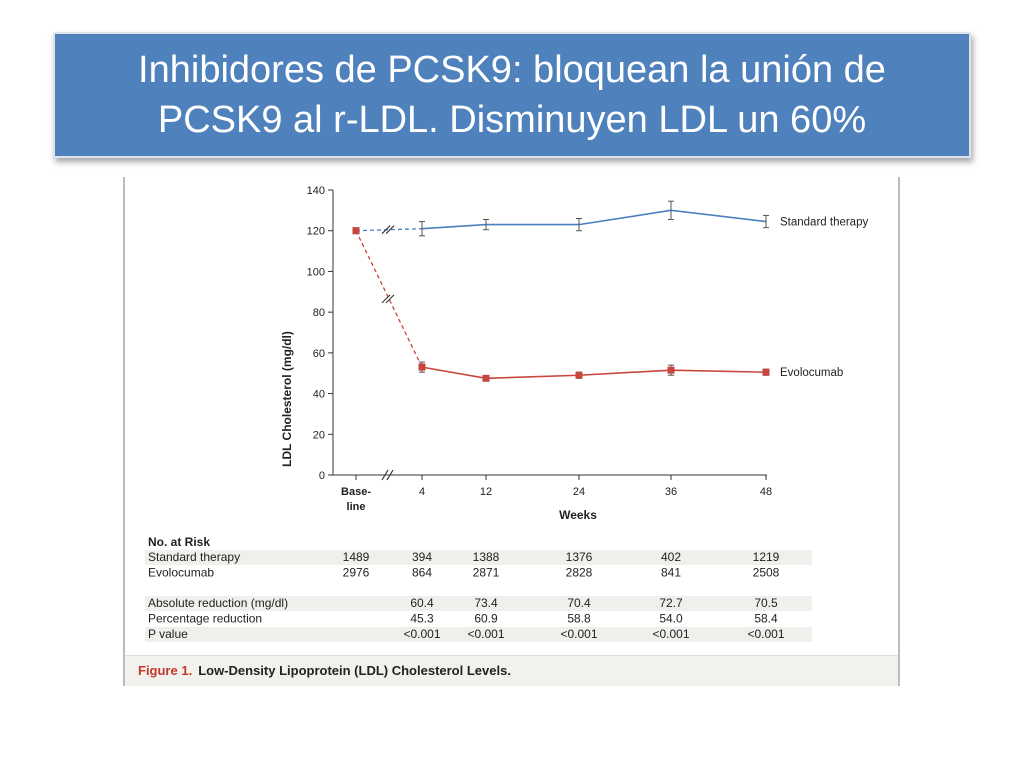 The image size is (1024, 768). Describe the element at coordinates (316, 272) in the screenshot. I see `y-tick-label: 100` at that location.